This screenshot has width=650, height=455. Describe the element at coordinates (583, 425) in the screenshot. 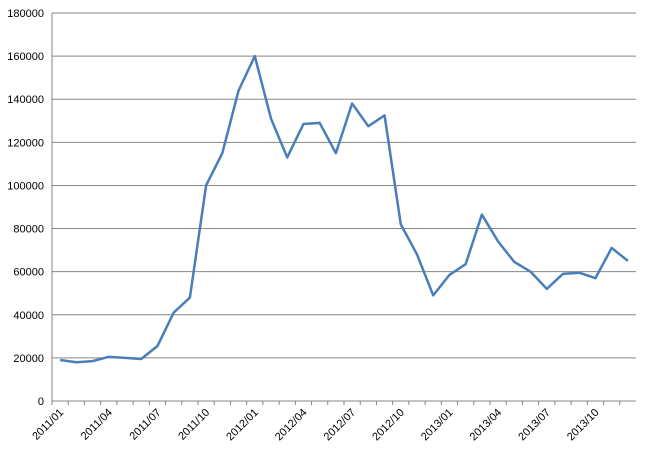

I see `x-tick-label: 2013/10` at that location.